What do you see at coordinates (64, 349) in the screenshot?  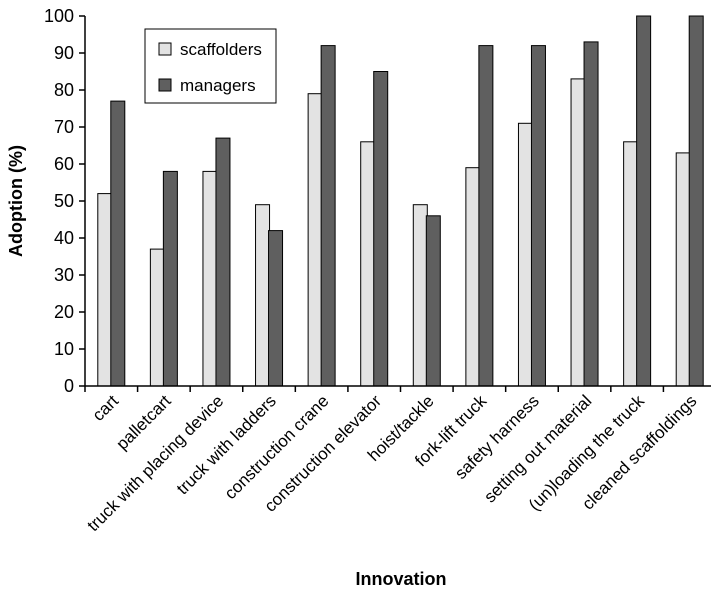 I see `y-tick-label-10: 10` at bounding box center [64, 349].